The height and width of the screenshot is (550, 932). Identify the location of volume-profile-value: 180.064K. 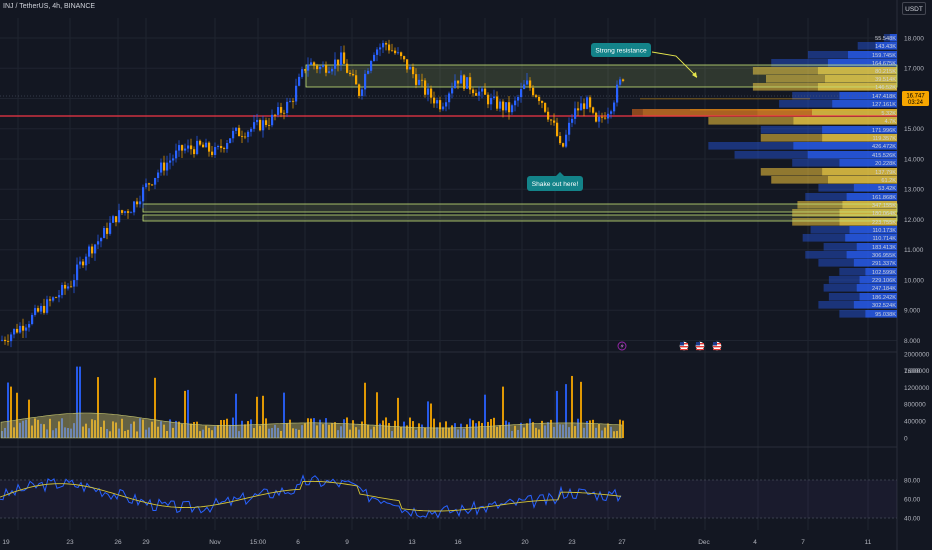
(884, 214).